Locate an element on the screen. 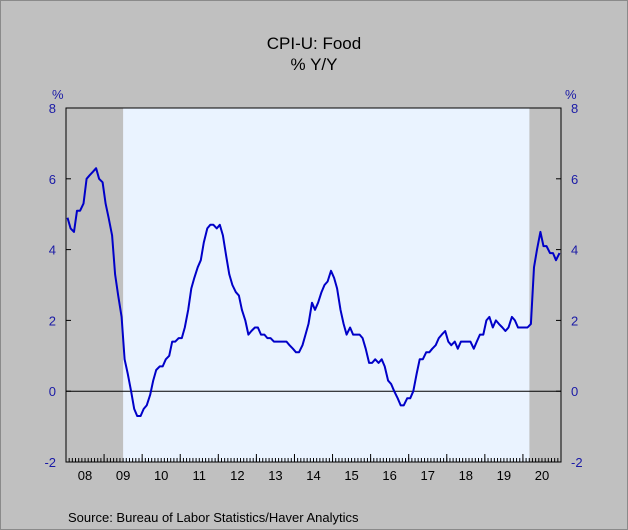  y-tick-label-left: -2 is located at coordinates (50, 462).